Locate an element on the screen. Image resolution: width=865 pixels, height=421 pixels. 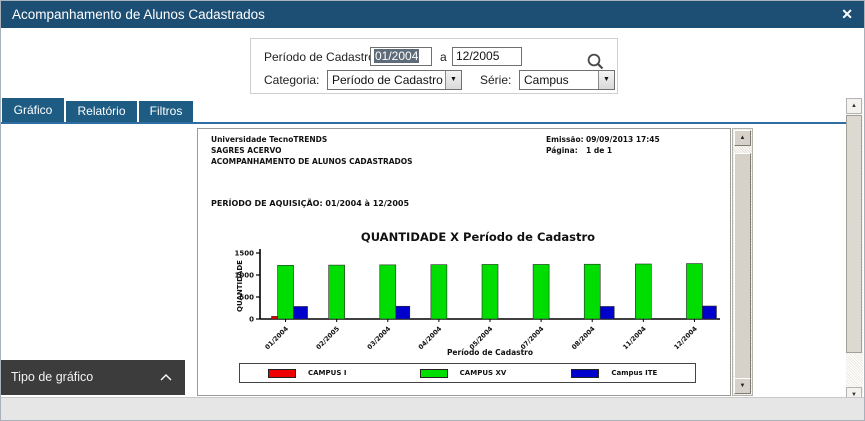
chart-title: QUANTIDADE X Período de Cadastro is located at coordinates (478, 237).